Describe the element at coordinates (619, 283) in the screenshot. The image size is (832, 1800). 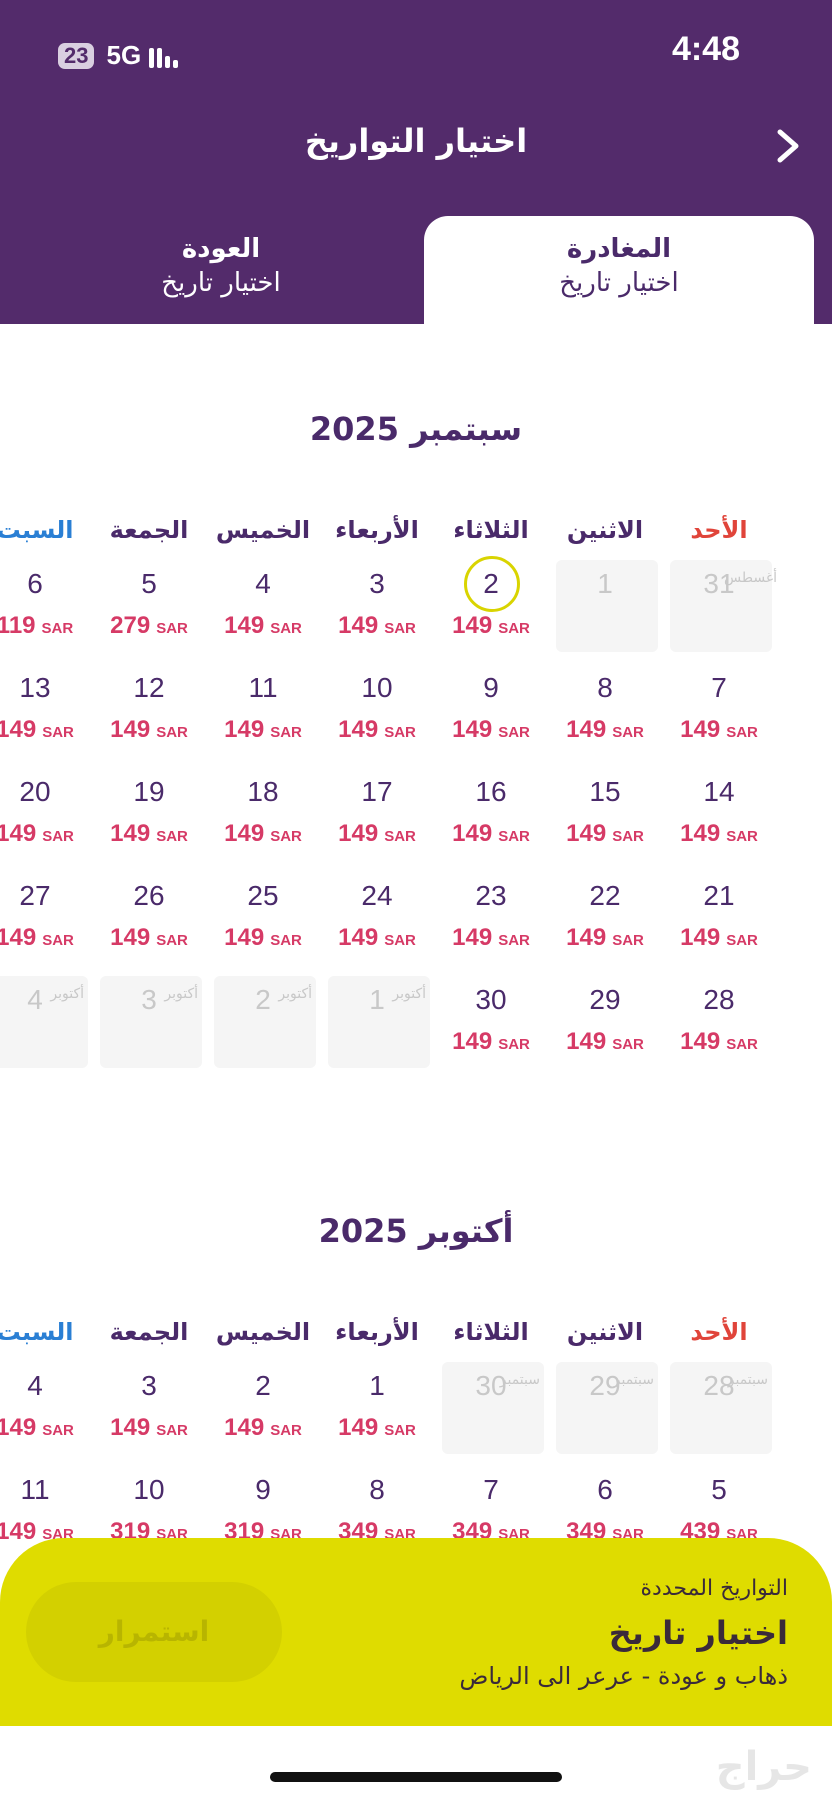
I see `tab-departure-value: اختيار تاريخ` at that location.